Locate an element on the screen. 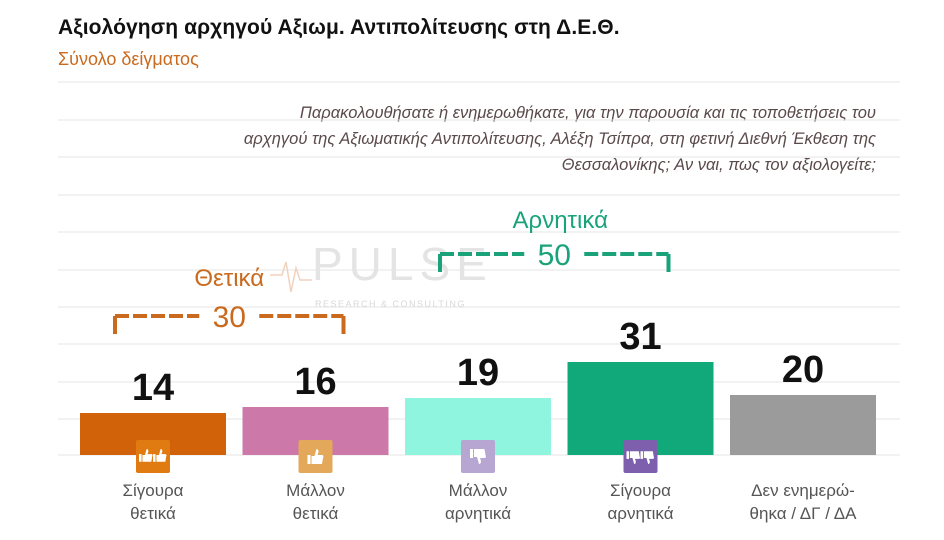  group-total-value: 50 is located at coordinates (554, 255).